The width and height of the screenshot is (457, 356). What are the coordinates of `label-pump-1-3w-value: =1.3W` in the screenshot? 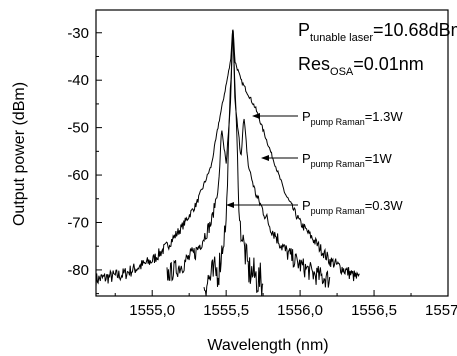 It's located at (384, 116).